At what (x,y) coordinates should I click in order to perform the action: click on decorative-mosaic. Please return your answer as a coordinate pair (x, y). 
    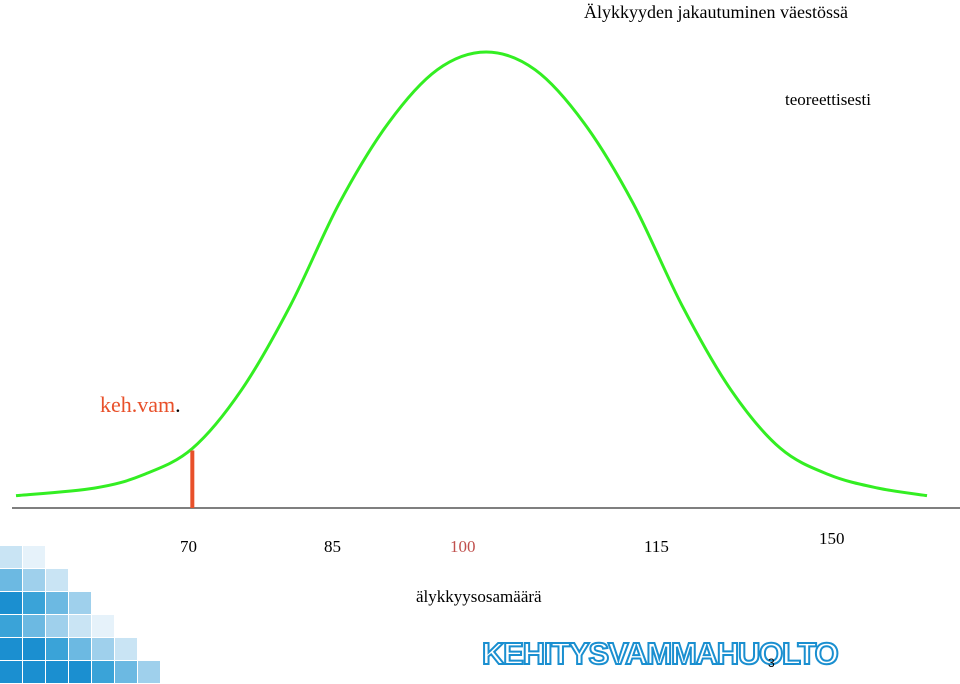
    Looking at the image, I should click on (80, 614).